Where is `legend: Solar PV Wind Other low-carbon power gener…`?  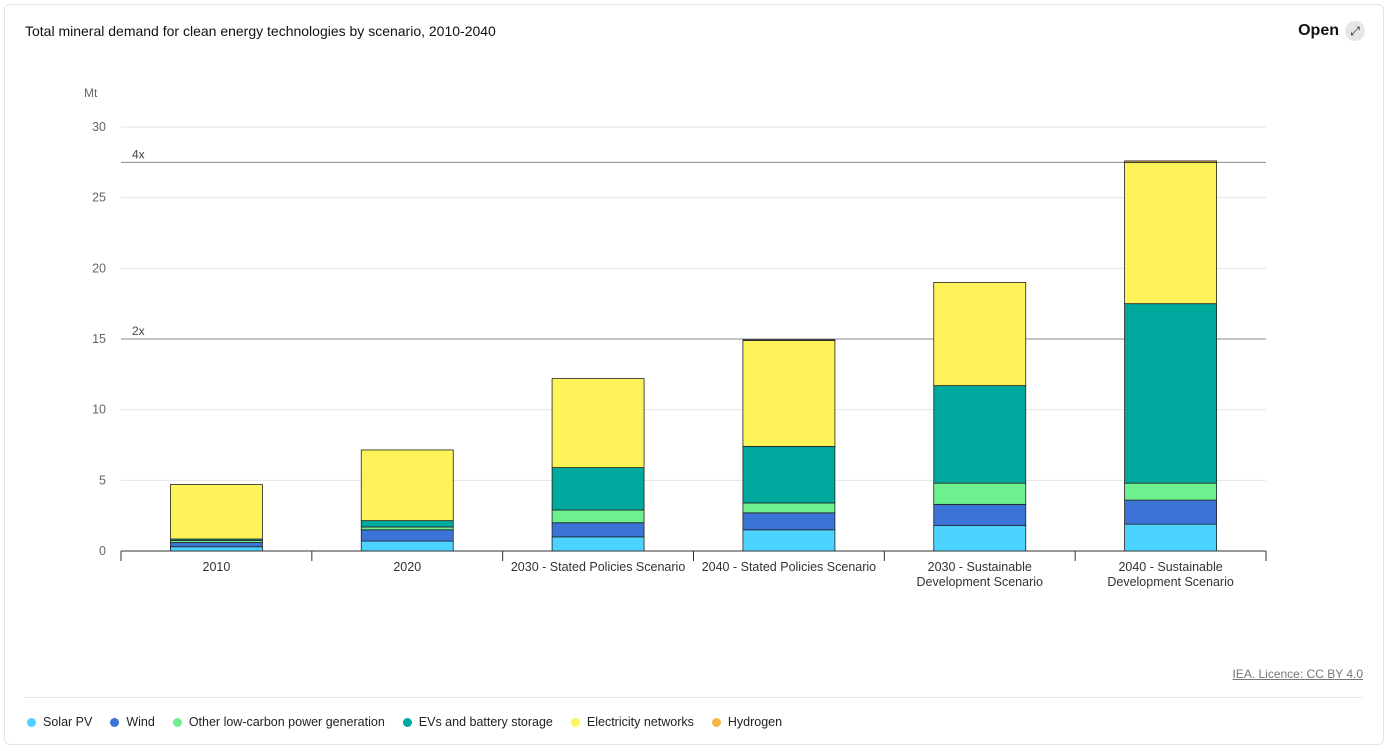 legend: Solar PV Wind Other low-carbon power gener… is located at coordinates (413, 722).